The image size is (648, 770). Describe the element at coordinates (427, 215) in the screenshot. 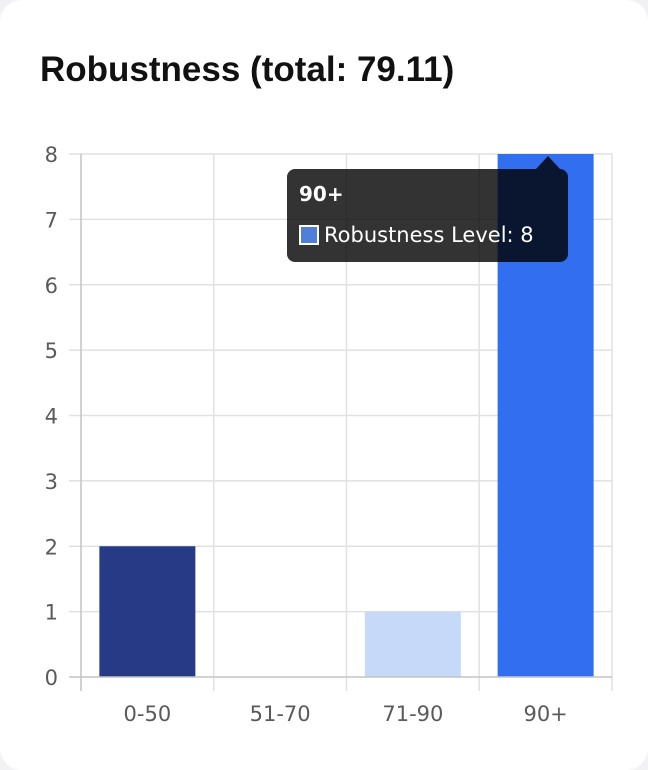

I see `chart-tooltip: 90+ Robustness Level: 8` at that location.